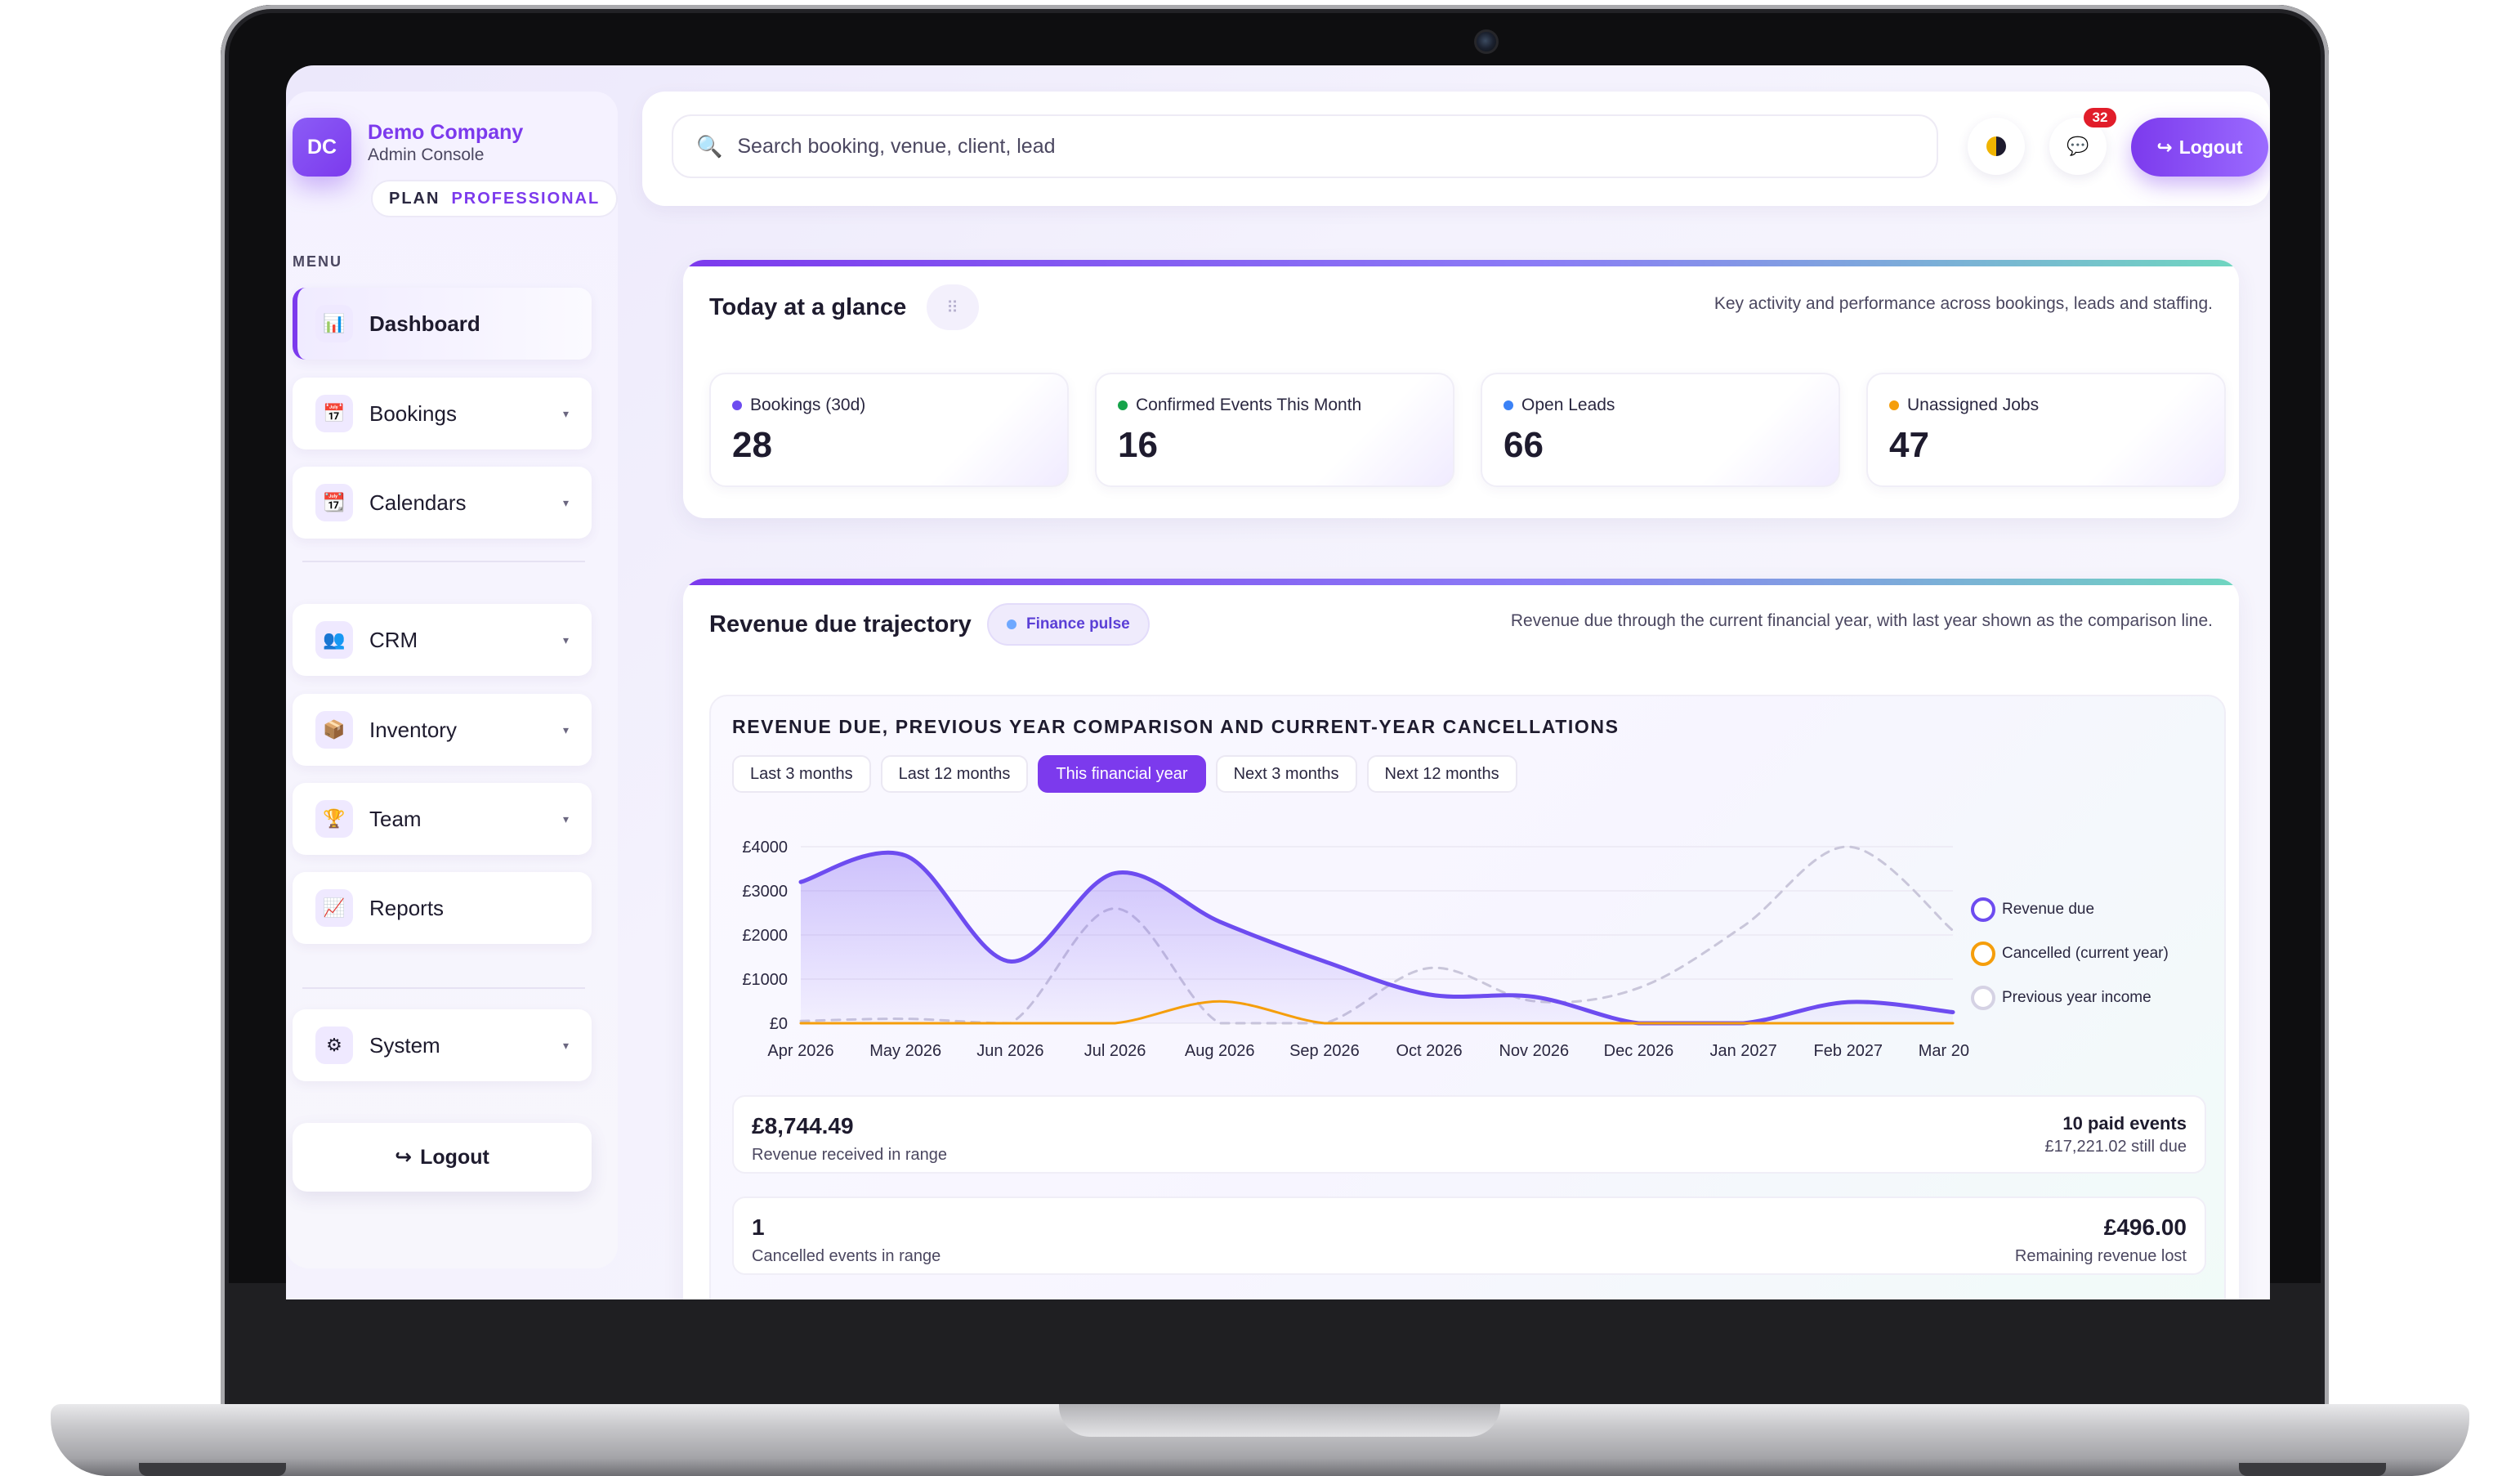  I want to click on top-bar: 🔍 💬 32 ↪ Logout, so click(1456, 149).